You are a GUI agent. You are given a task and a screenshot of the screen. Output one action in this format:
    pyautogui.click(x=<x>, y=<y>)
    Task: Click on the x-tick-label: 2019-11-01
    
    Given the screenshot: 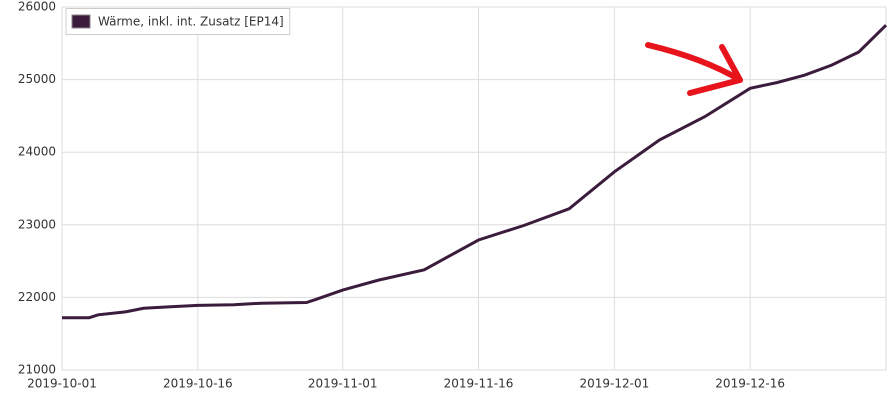 What is the action you would take?
    pyautogui.click(x=343, y=384)
    